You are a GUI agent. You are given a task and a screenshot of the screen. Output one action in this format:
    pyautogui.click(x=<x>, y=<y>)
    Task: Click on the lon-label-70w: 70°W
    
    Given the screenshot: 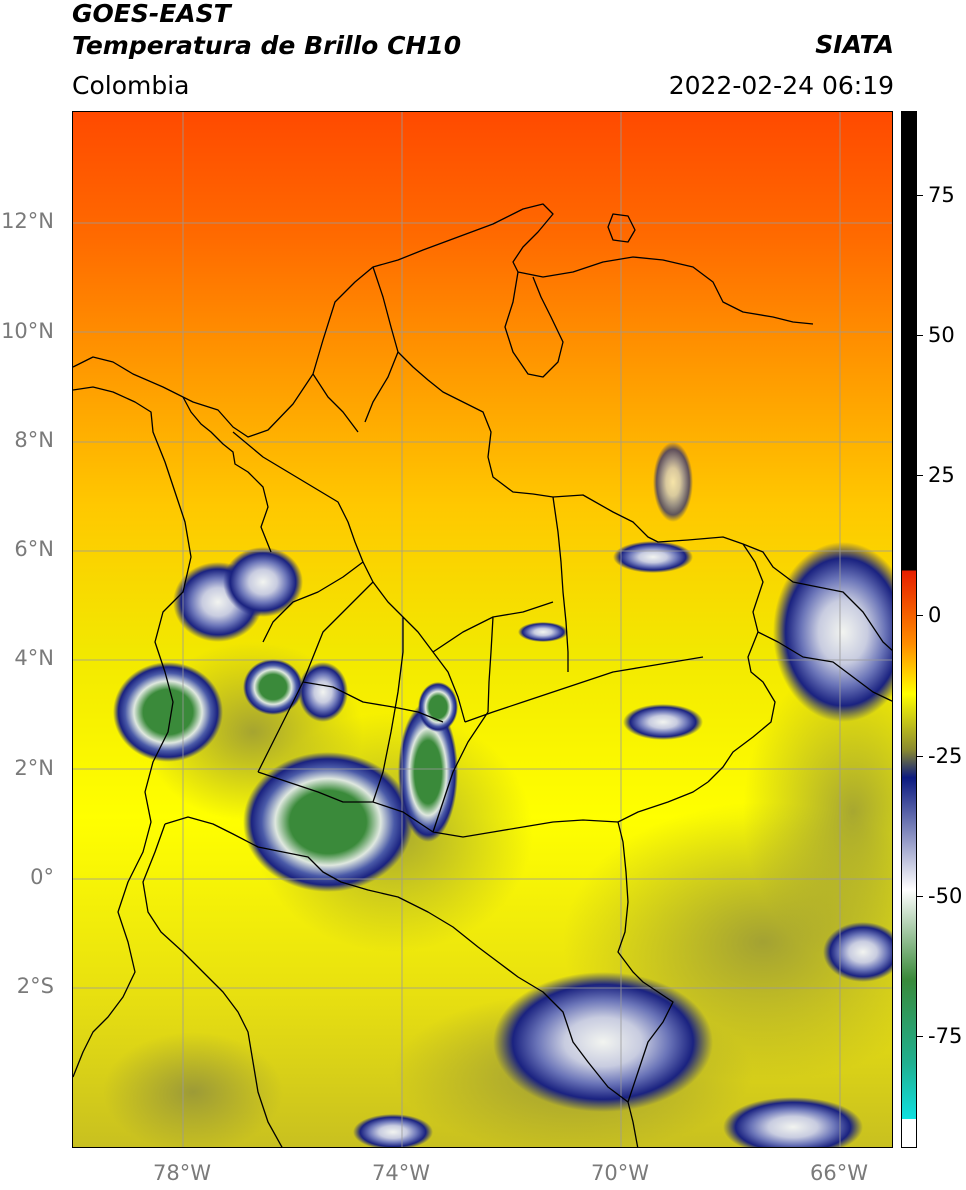 What is the action you would take?
    pyautogui.click(x=620, y=1173)
    